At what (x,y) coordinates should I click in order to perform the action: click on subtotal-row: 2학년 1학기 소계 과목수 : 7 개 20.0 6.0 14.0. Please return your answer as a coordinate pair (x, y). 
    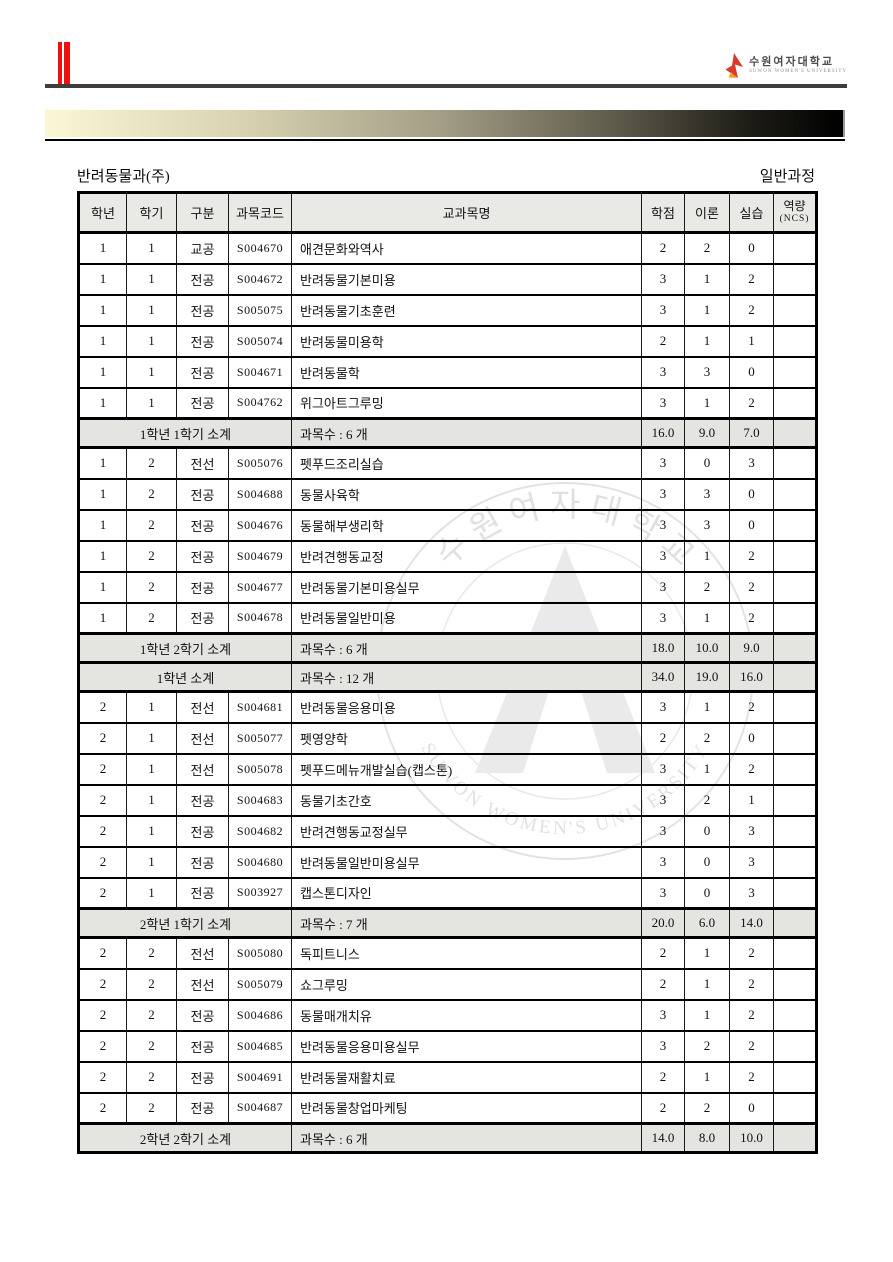
    Looking at the image, I should click on (447, 923).